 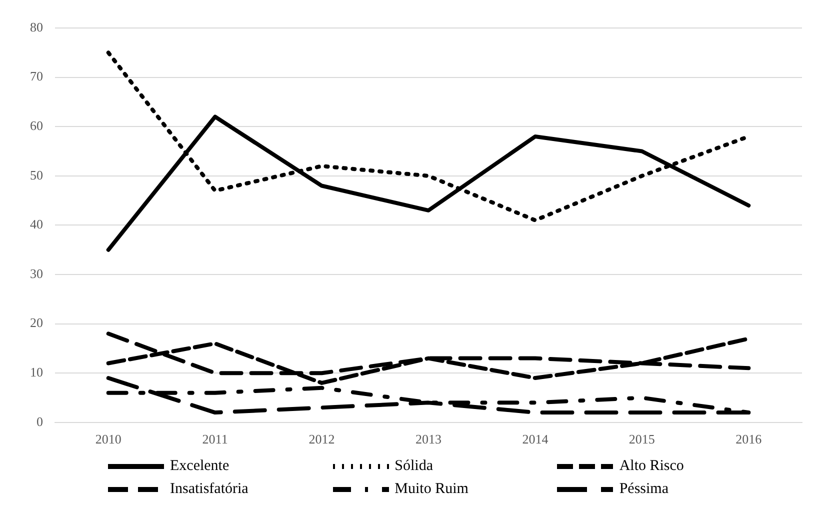 I want to click on y-tick-label: 60, so click(x=36, y=126).